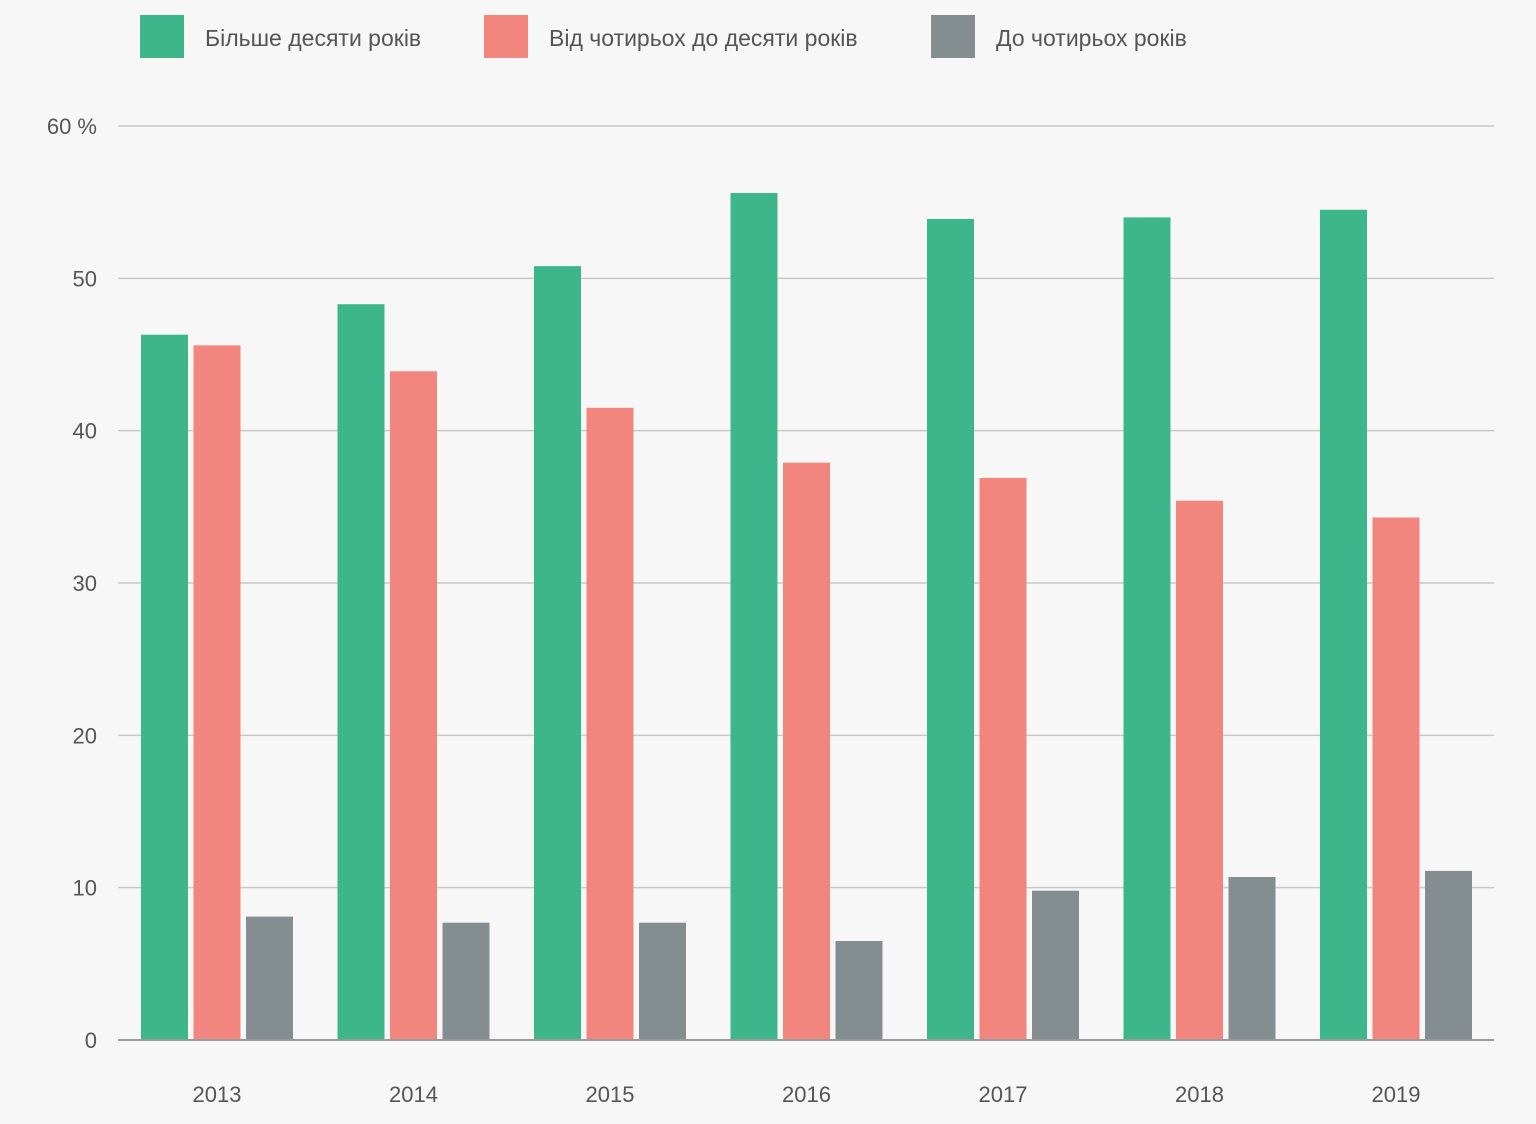  Describe the element at coordinates (610, 1094) in the screenshot. I see `x-tick-label: 2015` at that location.